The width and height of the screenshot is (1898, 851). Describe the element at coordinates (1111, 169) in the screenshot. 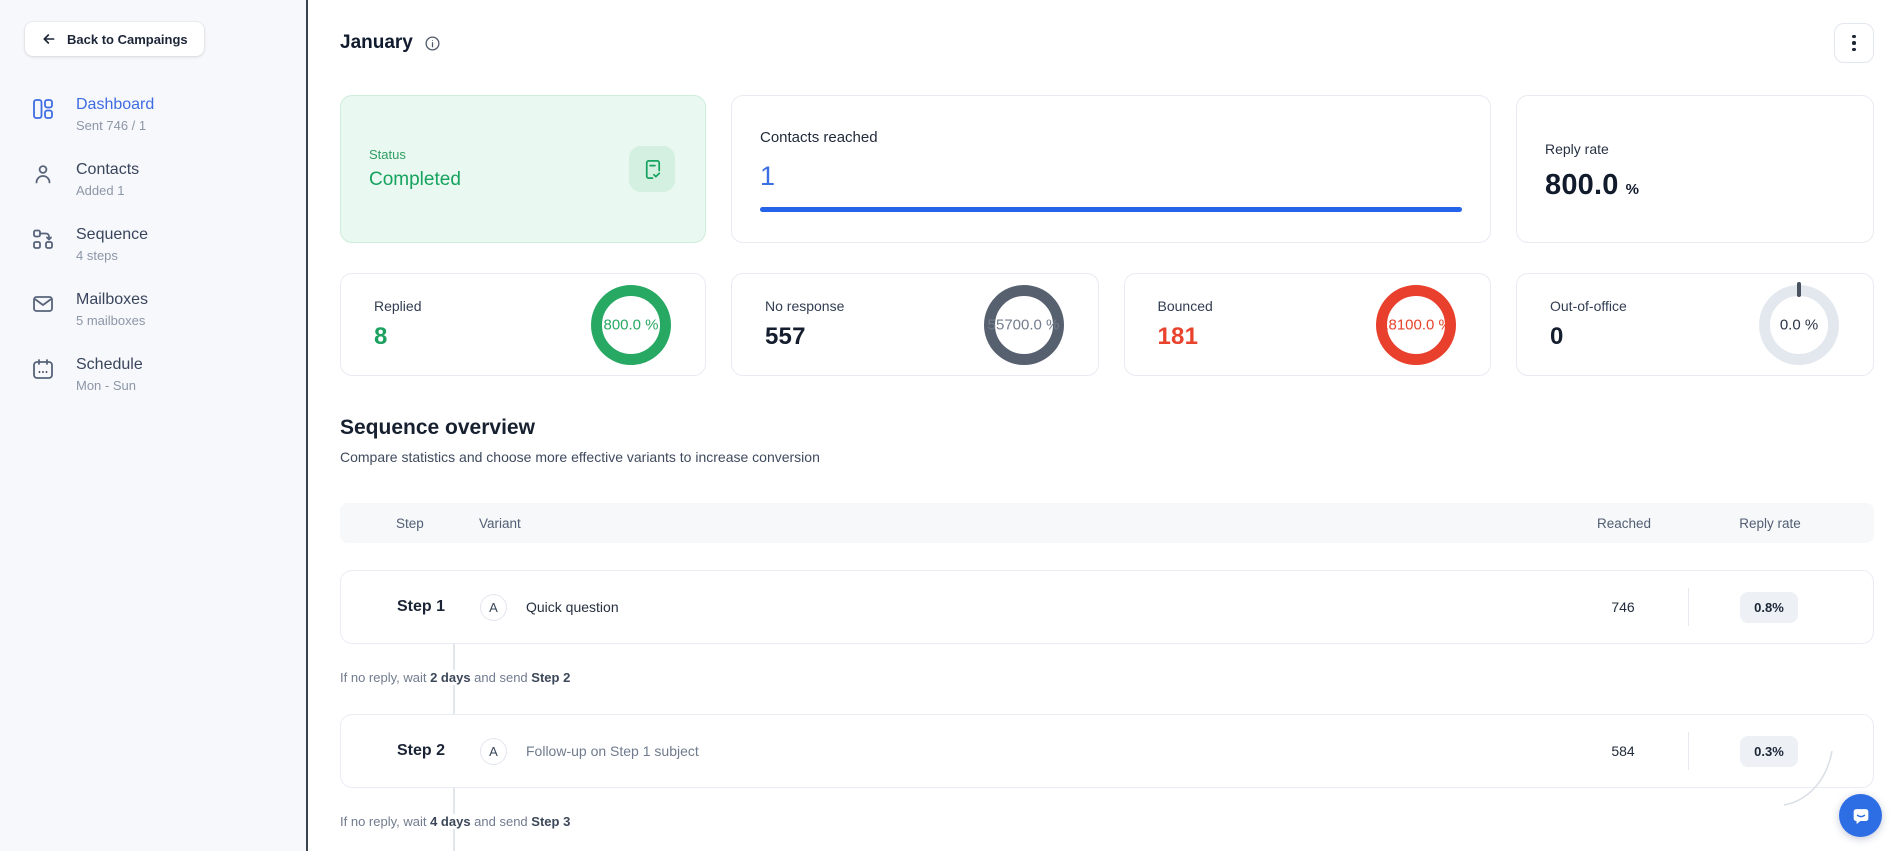

I see `contacts-reached-card: Contacts reached 1` at that location.